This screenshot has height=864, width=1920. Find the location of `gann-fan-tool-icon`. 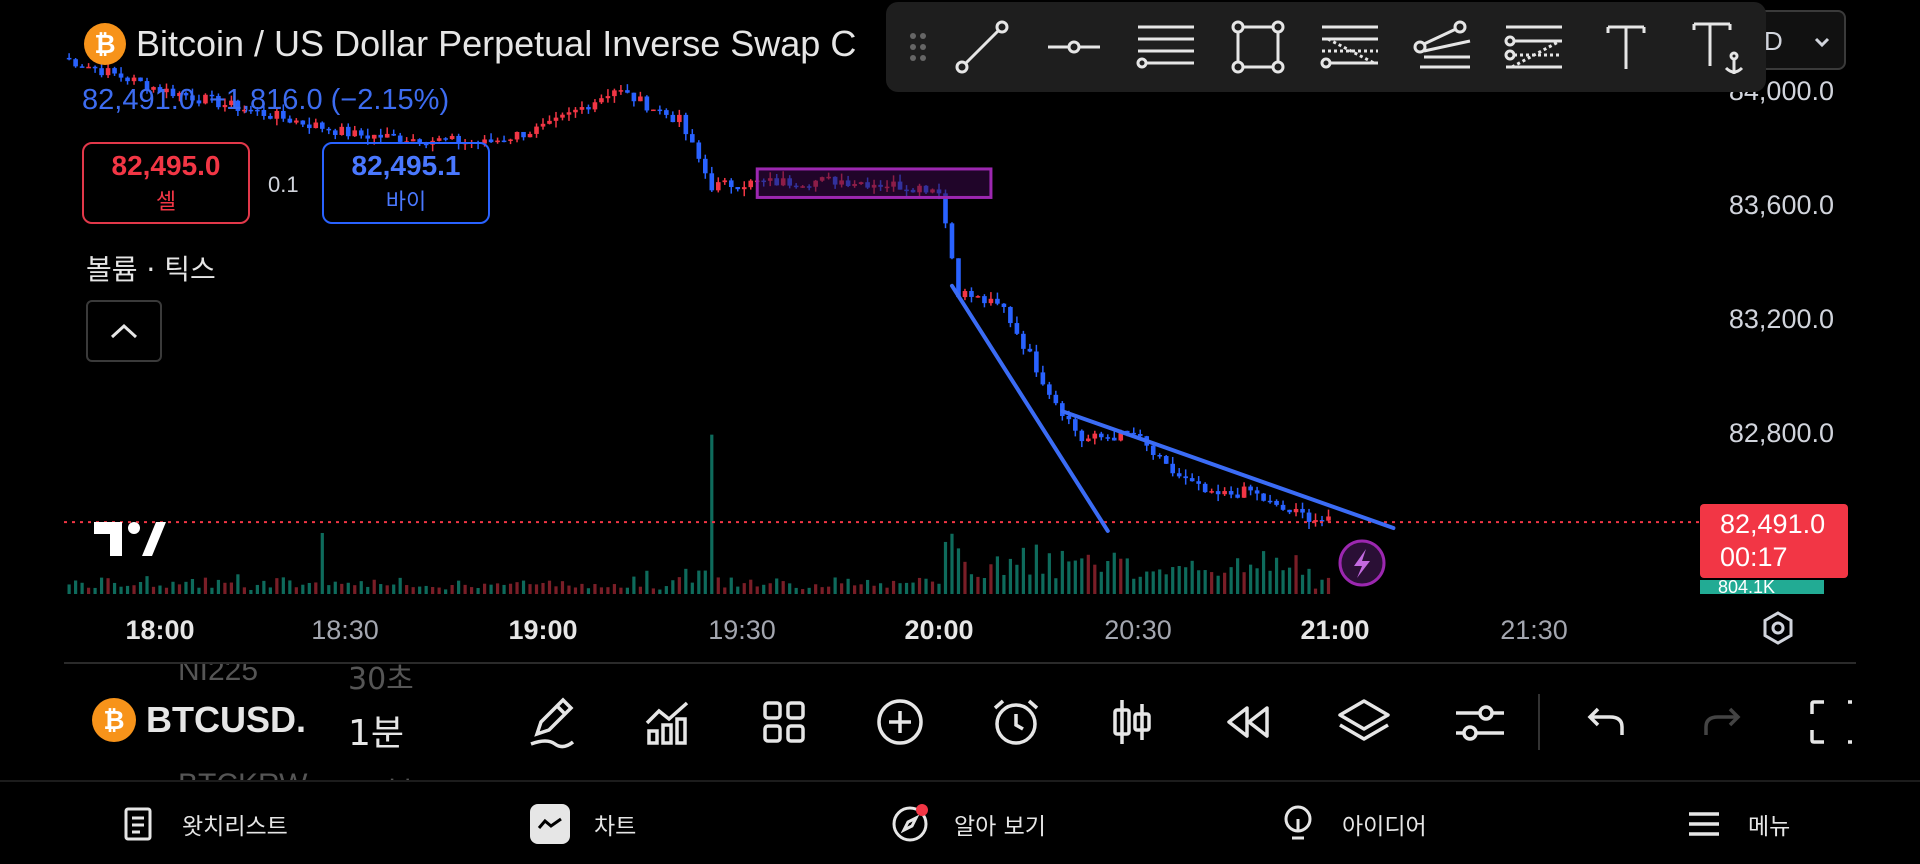

gann-fan-tool-icon is located at coordinates (1534, 47).